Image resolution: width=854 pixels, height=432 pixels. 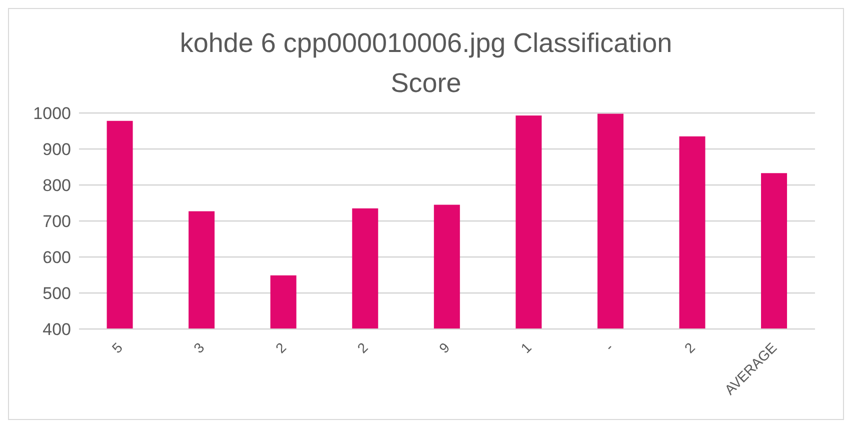 What do you see at coordinates (56, 258) in the screenshot?
I see `y-tick-label: 600` at bounding box center [56, 258].